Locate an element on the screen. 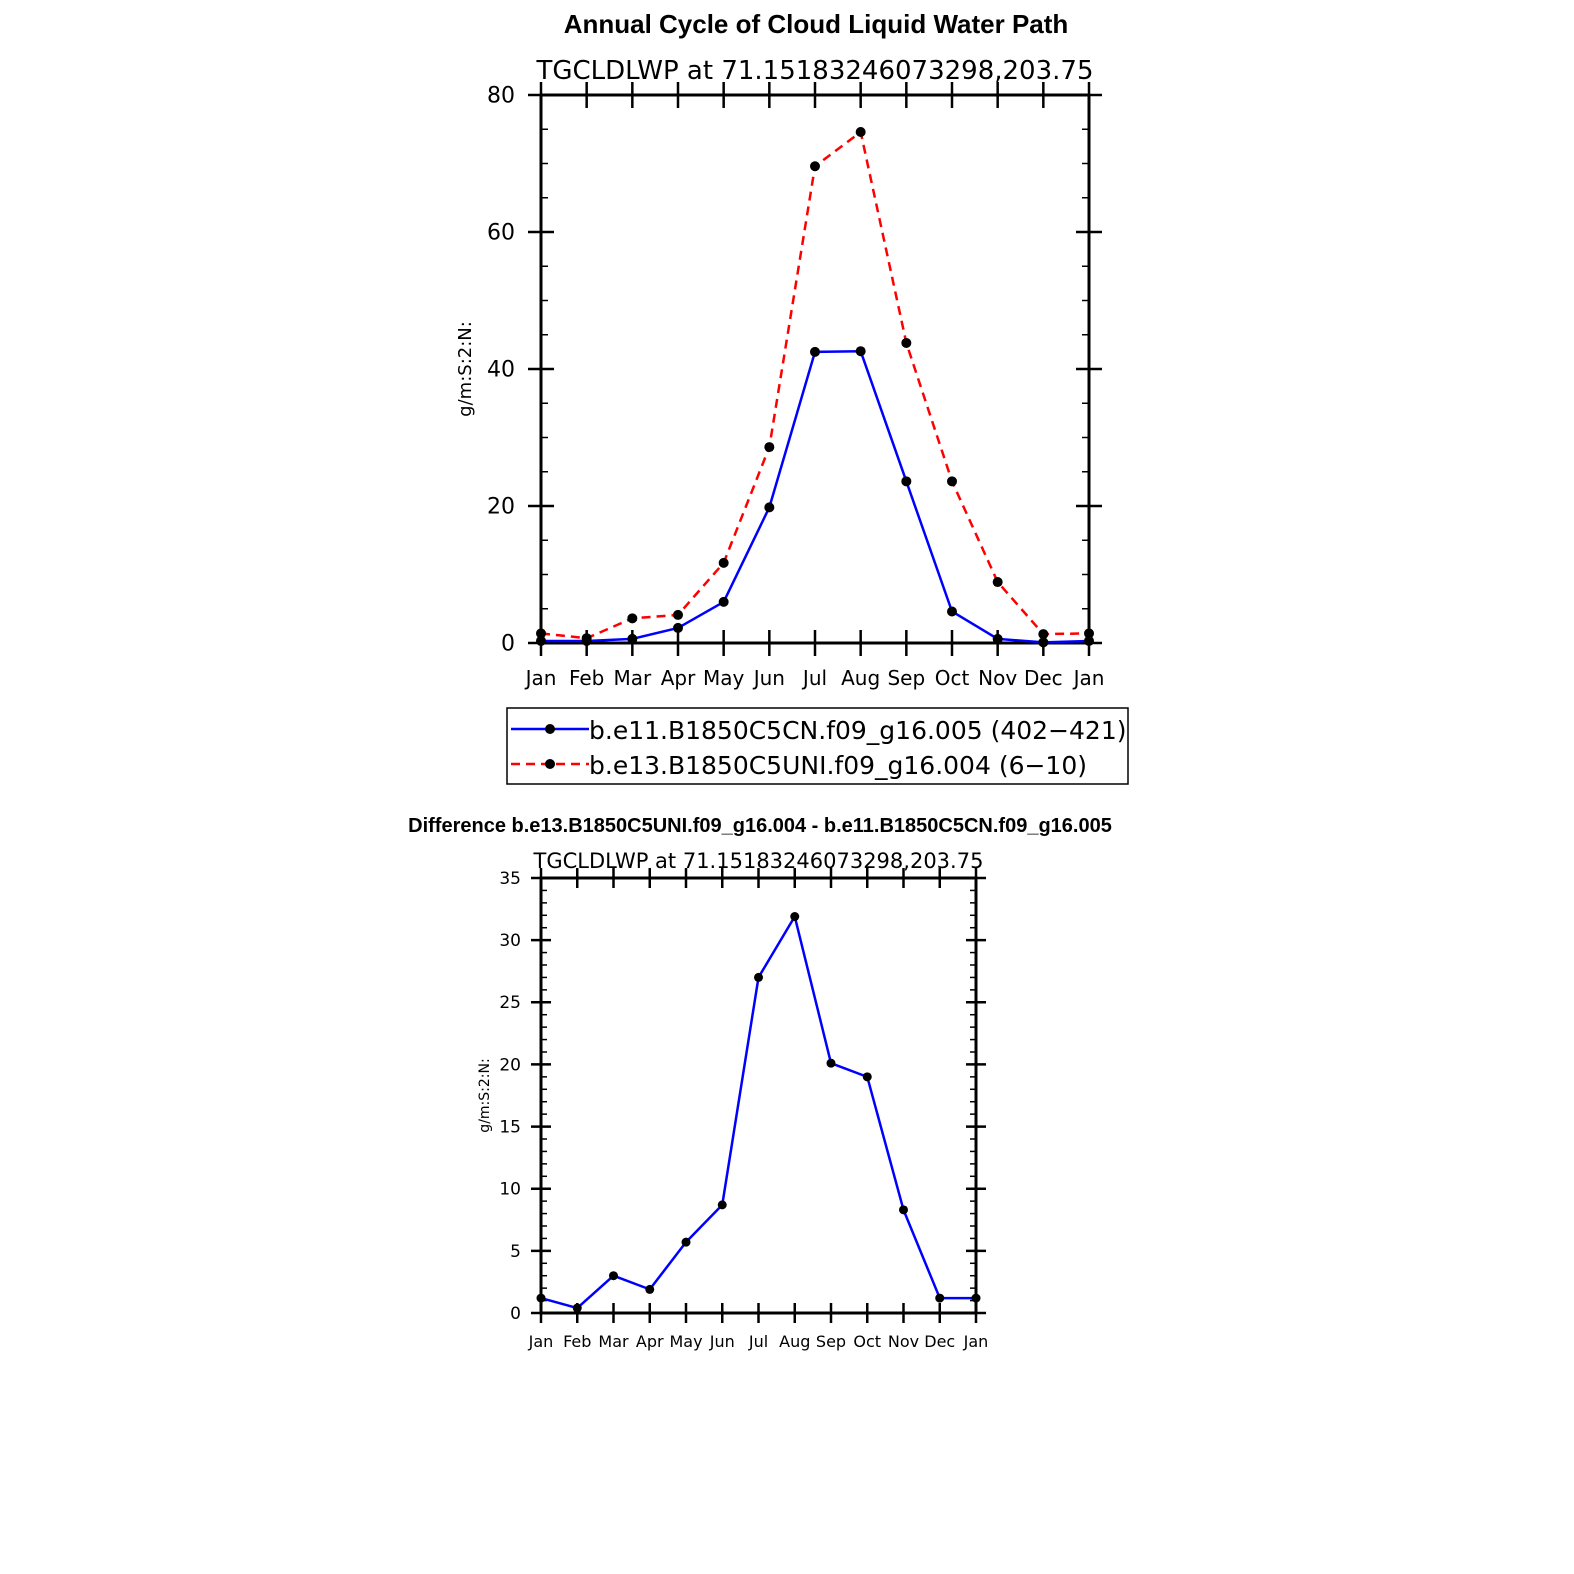 This screenshot has width=1574, height=1574. y-tick-label: 60 is located at coordinates (501, 233).